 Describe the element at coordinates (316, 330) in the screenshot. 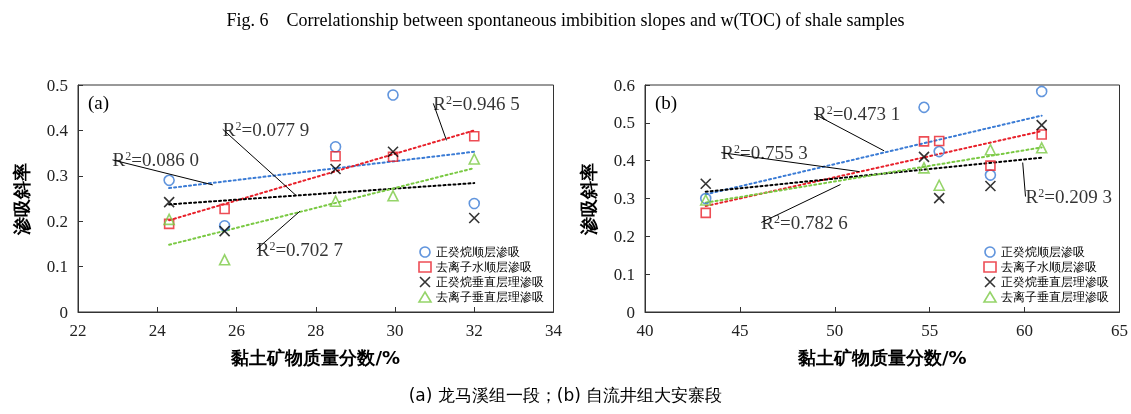

I see `x-tick-label: 28` at that location.